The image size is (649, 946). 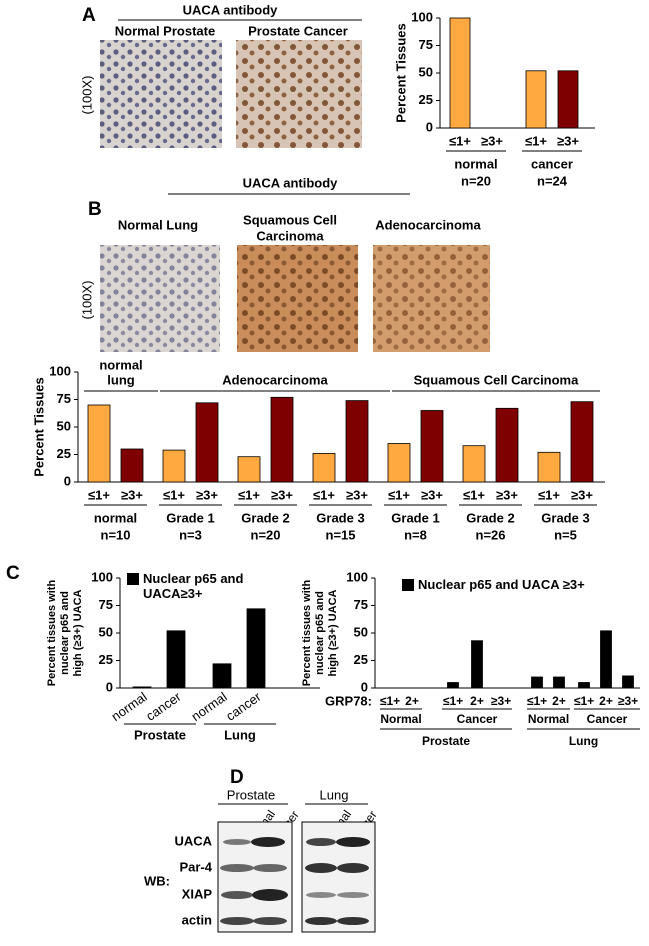 I want to click on header-label: Adenocarcinoma, so click(x=275, y=379).